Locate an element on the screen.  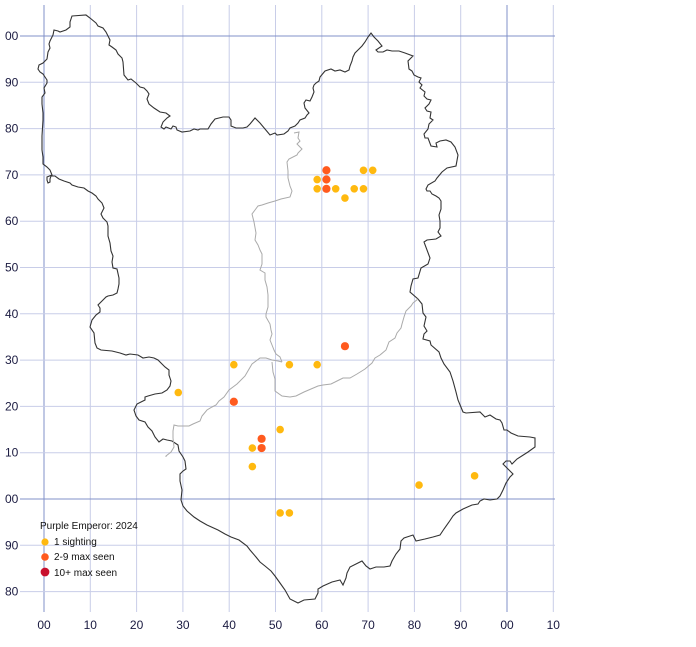
inner-boundary-central is located at coordinates (224, 407).